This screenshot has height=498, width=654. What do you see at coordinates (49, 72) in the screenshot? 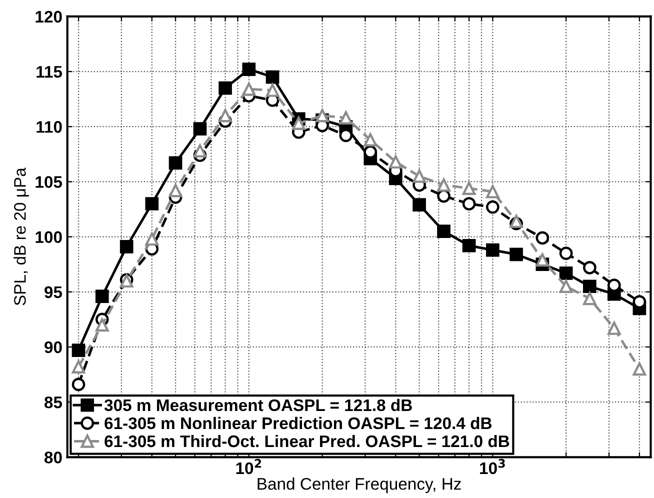
I see `y-tick-label: 115` at bounding box center [49, 72].